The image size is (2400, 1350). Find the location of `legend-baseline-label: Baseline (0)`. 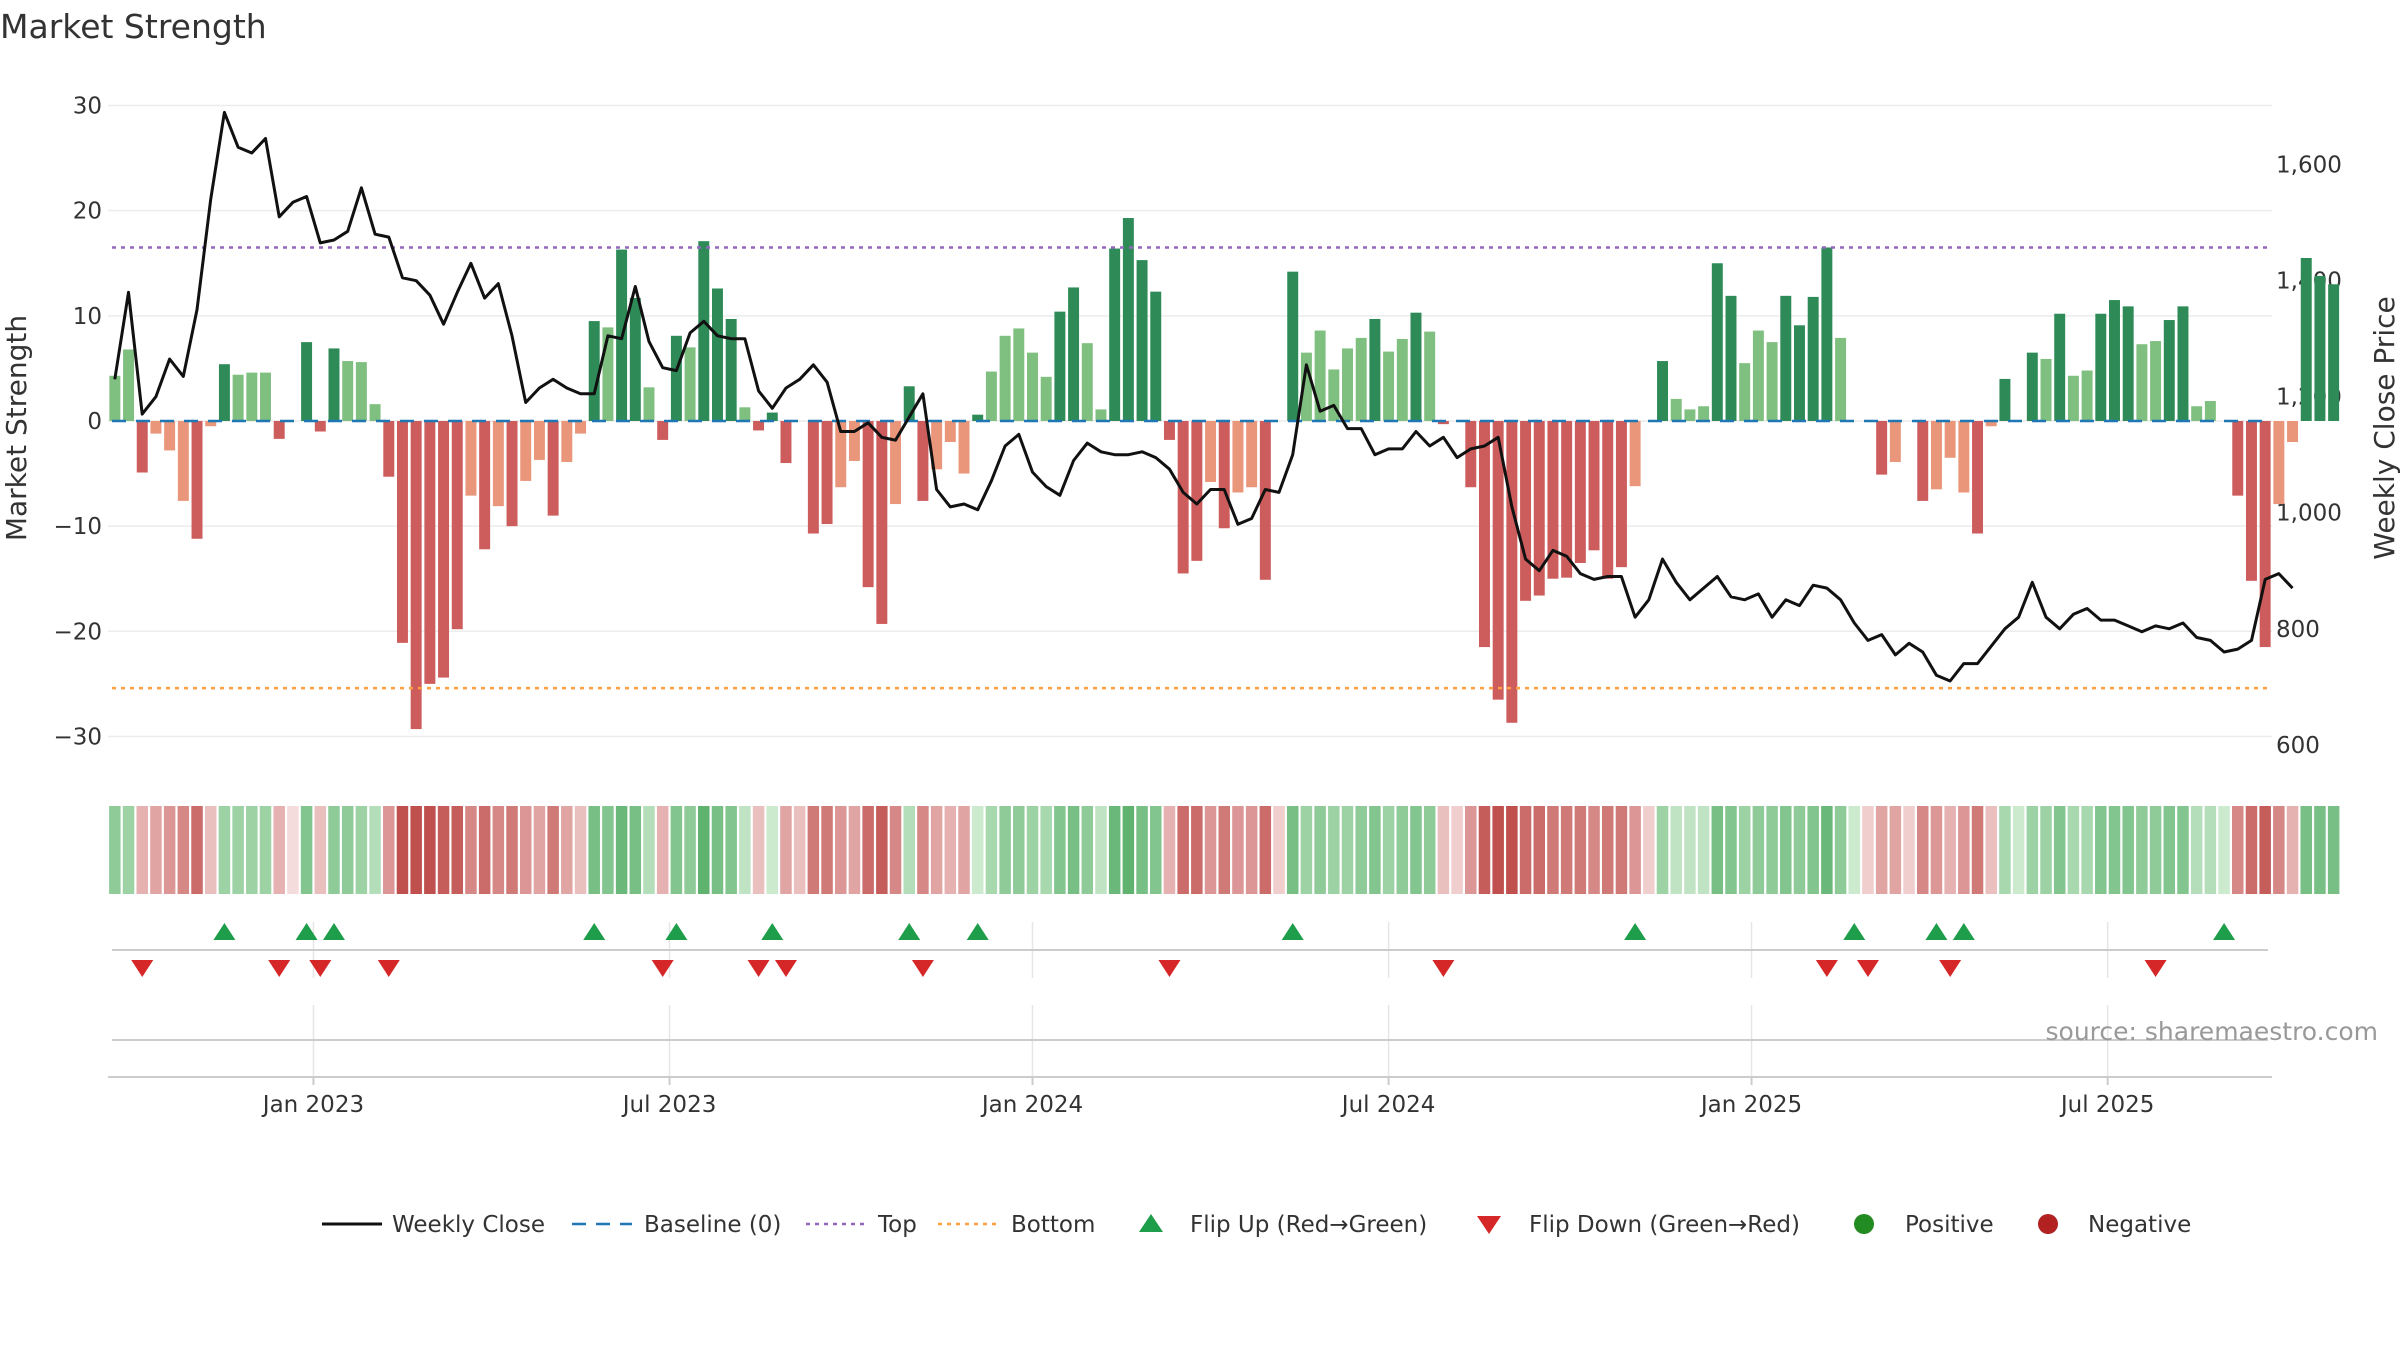

legend-baseline-label: Baseline (0) is located at coordinates (712, 1225).